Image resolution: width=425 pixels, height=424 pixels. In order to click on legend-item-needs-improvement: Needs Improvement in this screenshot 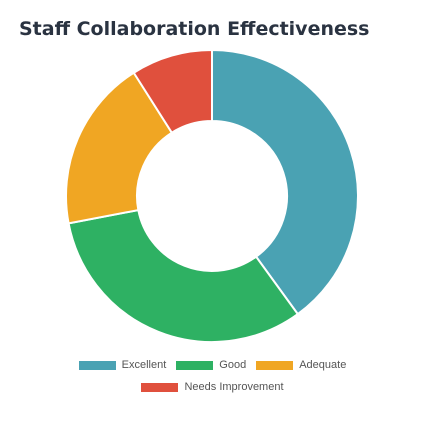, I will do `click(212, 387)`.